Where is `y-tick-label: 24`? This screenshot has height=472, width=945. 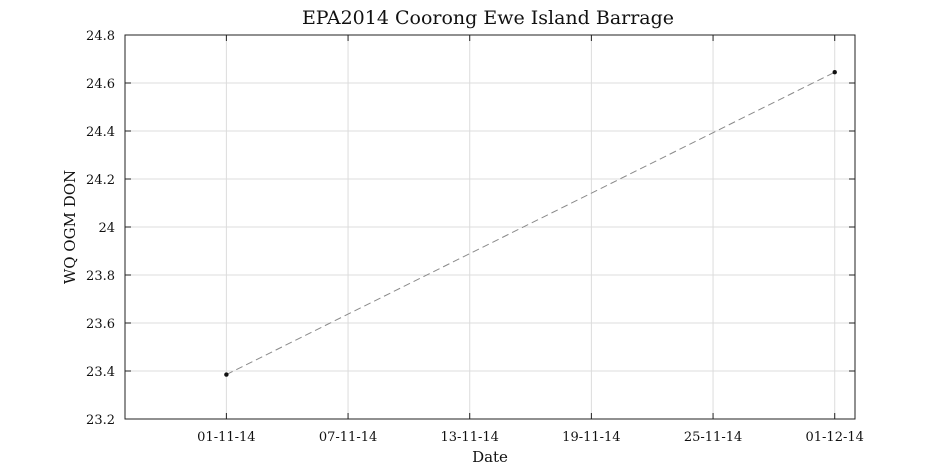 y-tick-label: 24 is located at coordinates (106, 228).